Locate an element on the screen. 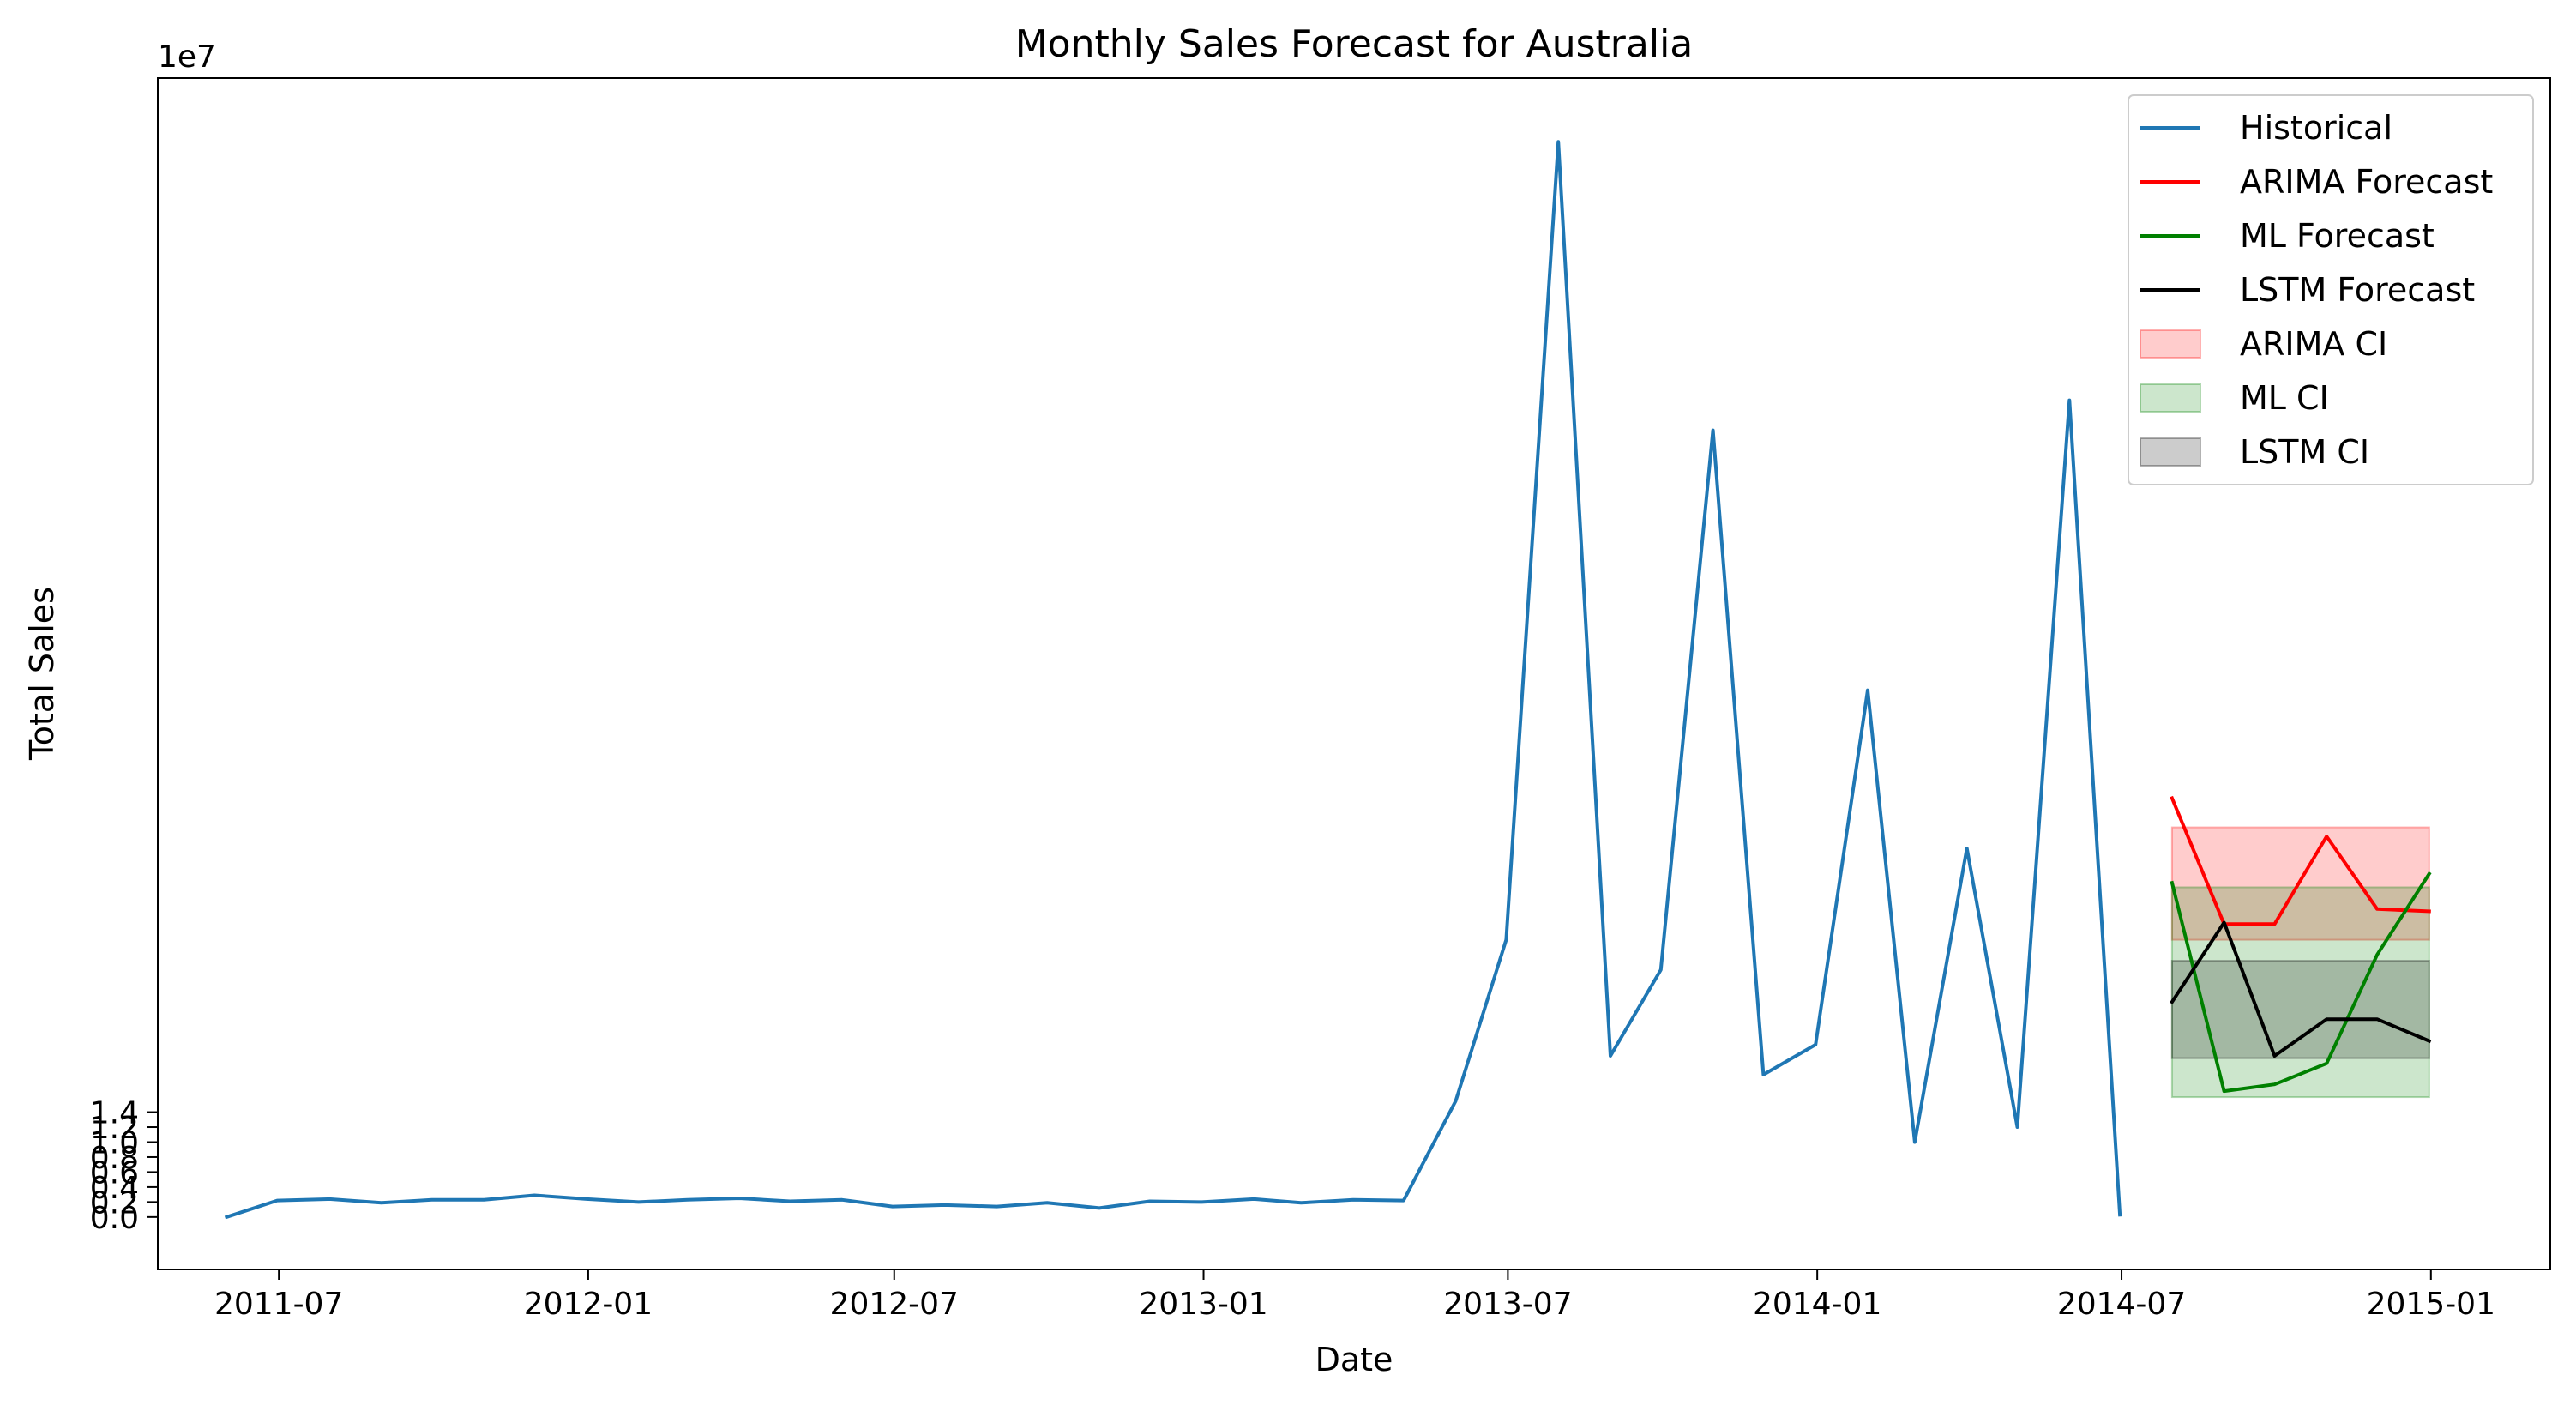  y-offset-label: 1e7 is located at coordinates (187, 57).